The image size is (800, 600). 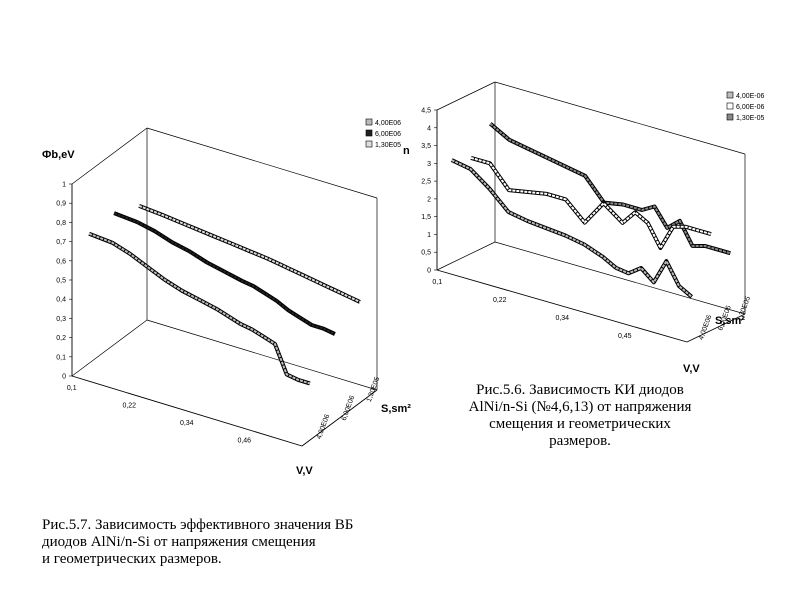 What do you see at coordinates (426, 111) in the screenshot?
I see `c2-y-tick-label: 4,5` at bounding box center [426, 111].